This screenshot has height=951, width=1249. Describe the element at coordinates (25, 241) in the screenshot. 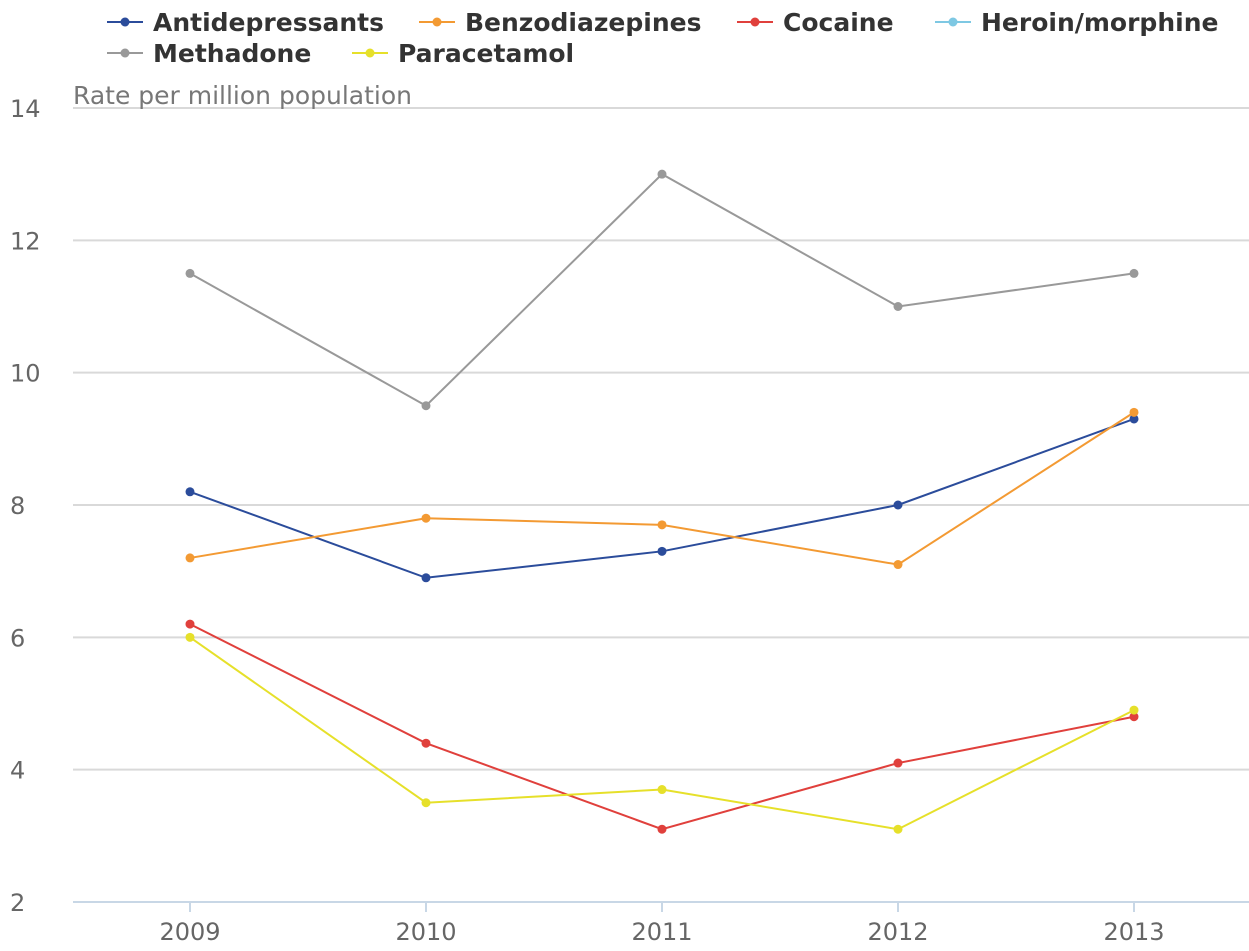

I see `y-tick-label: 12` at that location.